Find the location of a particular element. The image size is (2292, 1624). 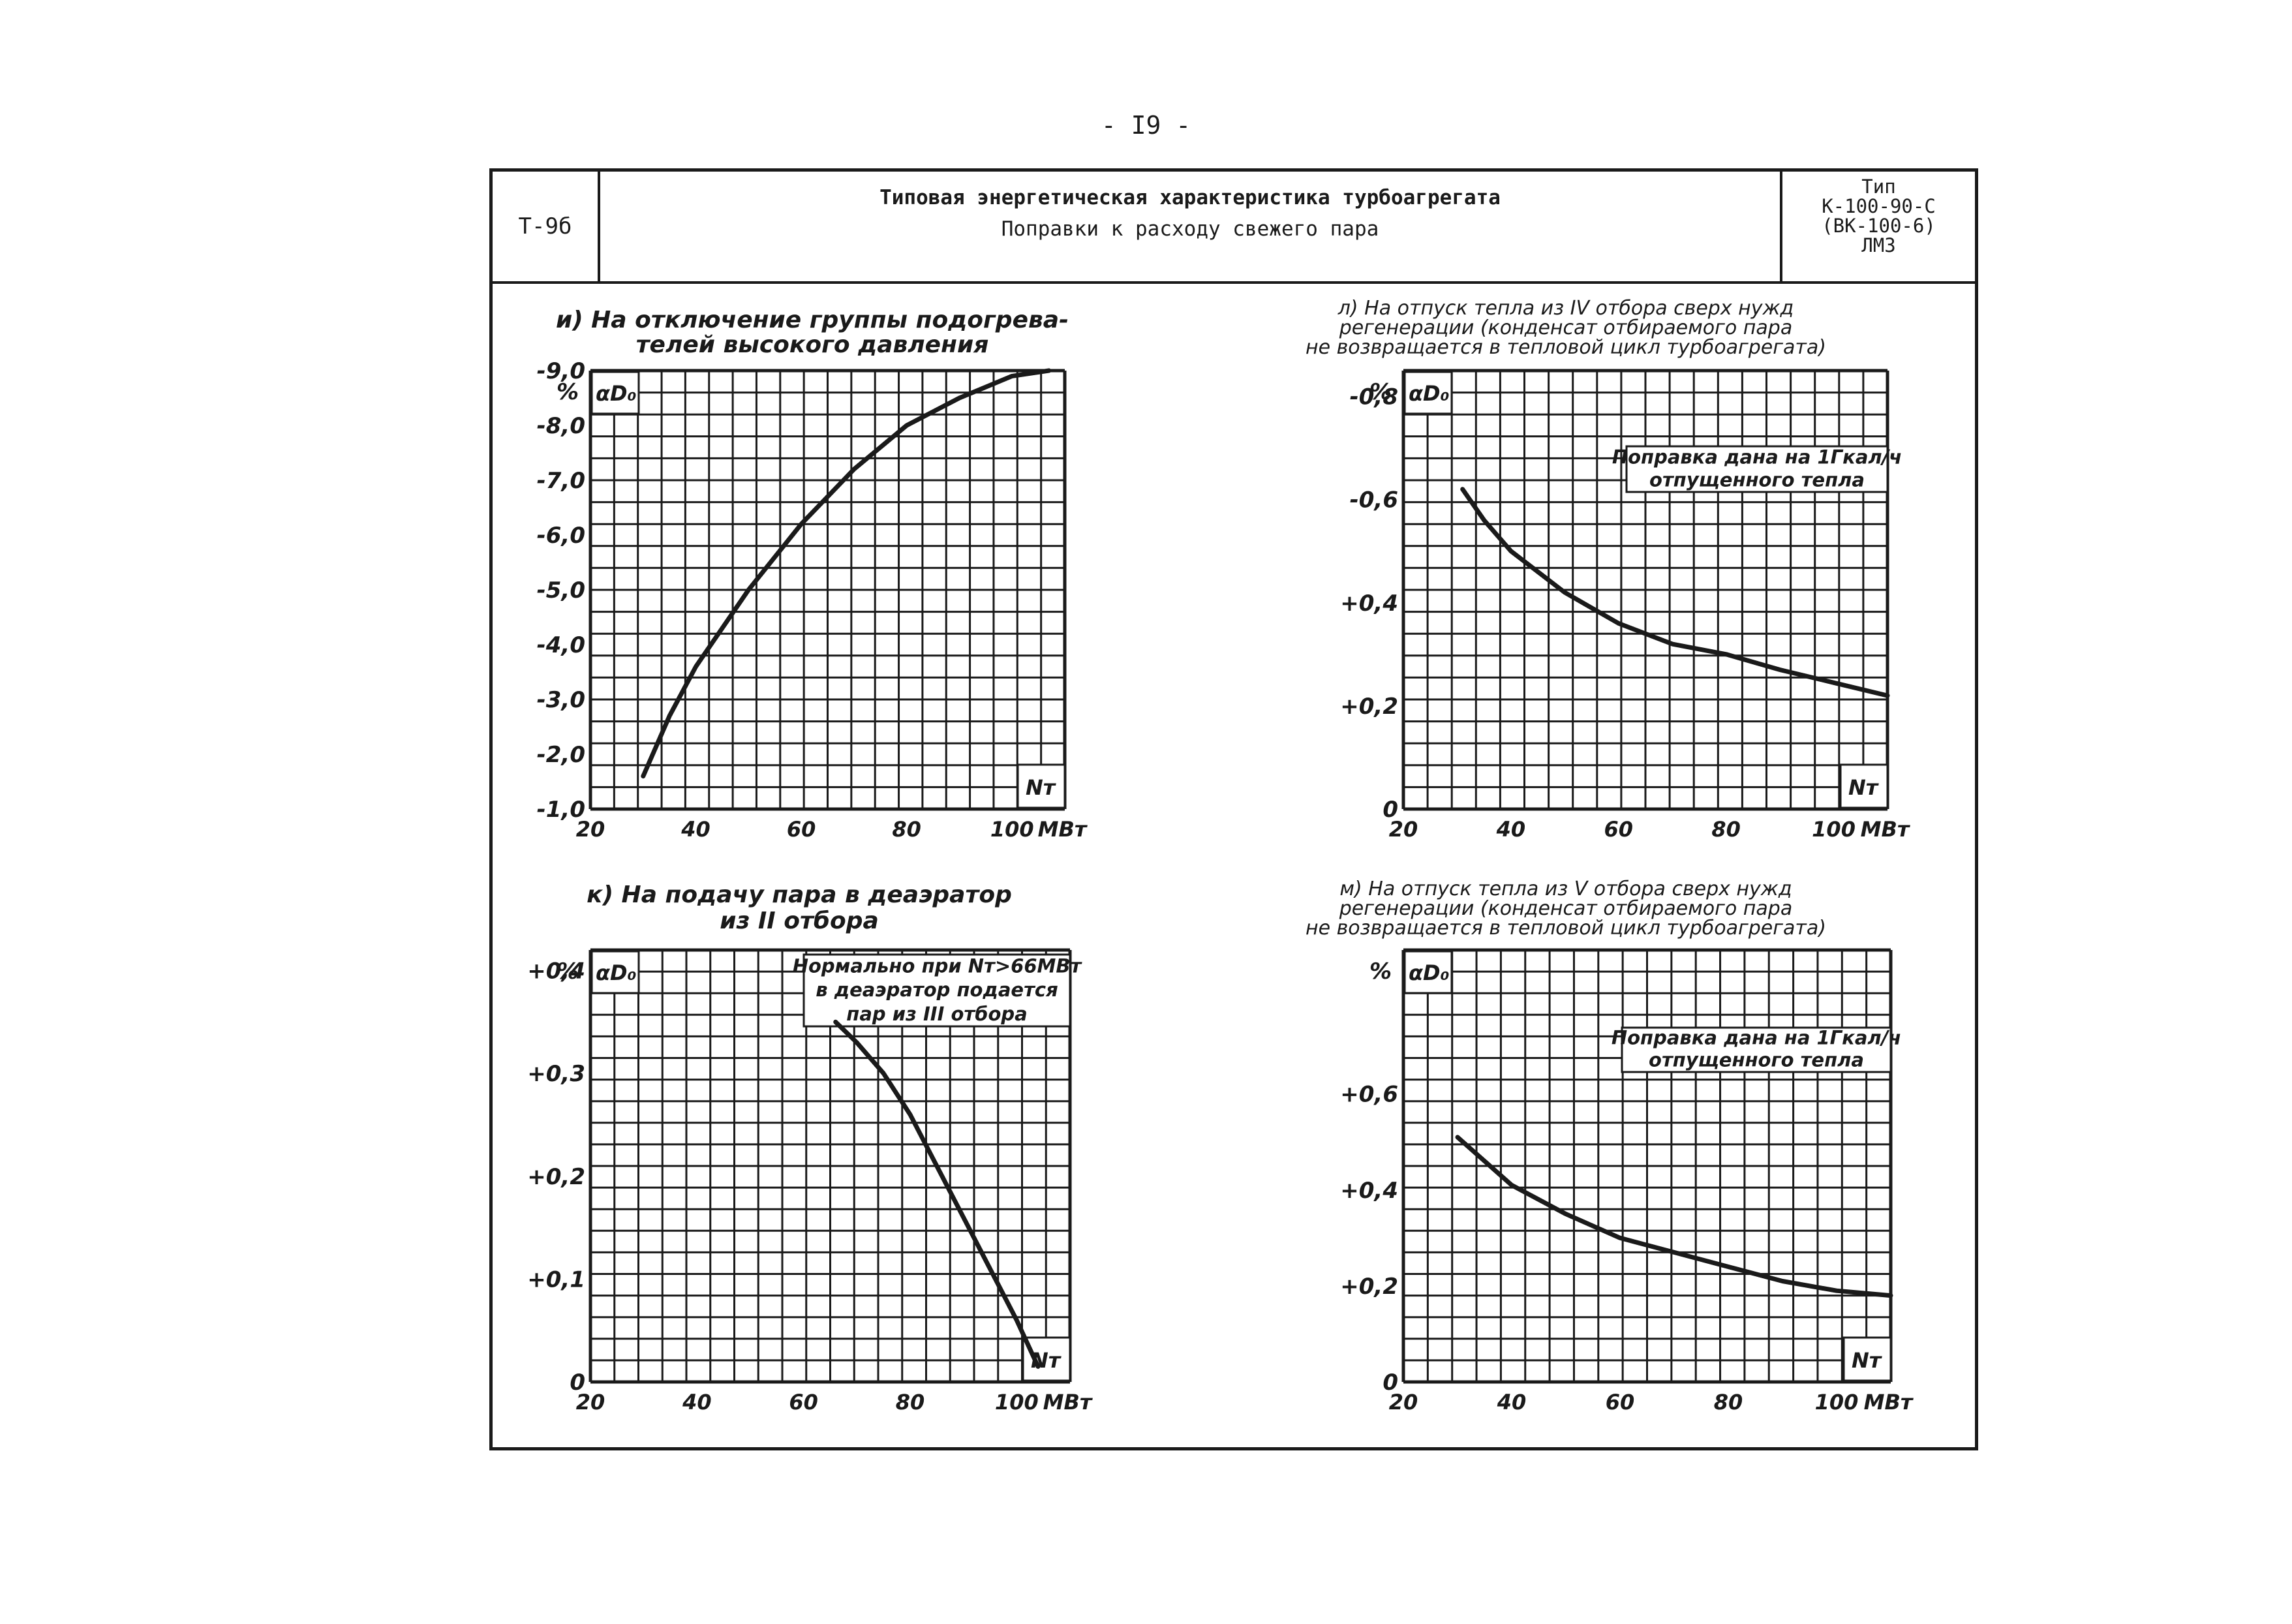

y-tick-label: -1,0 is located at coordinates (561, 810).